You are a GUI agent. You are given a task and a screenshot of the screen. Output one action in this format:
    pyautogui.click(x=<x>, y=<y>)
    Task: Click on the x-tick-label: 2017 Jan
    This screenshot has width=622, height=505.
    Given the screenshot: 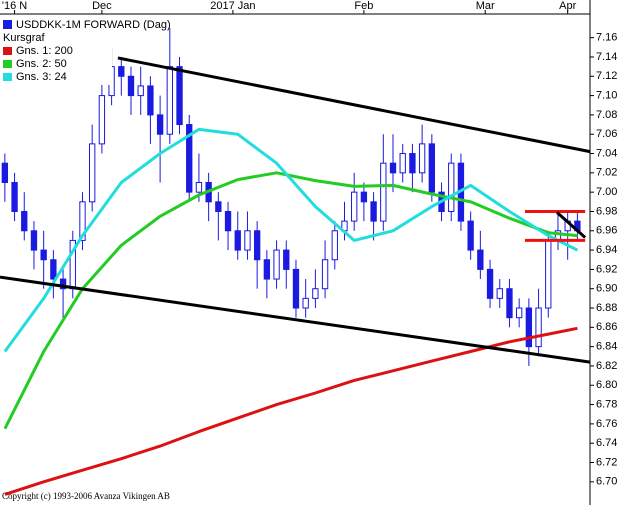 What is the action you would take?
    pyautogui.click(x=232, y=6)
    